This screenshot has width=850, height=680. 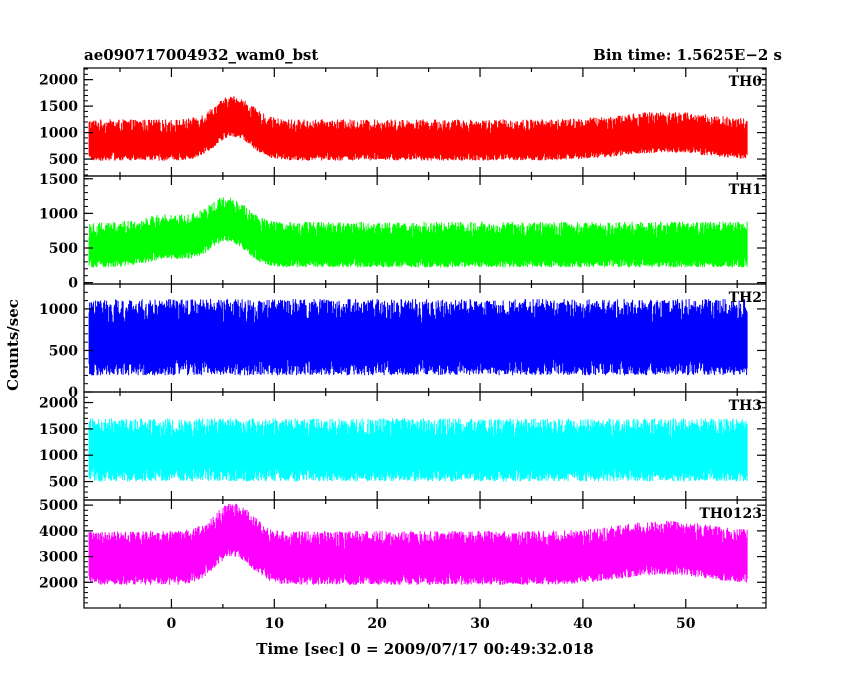 What do you see at coordinates (418, 232) in the screenshot?
I see `series-th1` at bounding box center [418, 232].